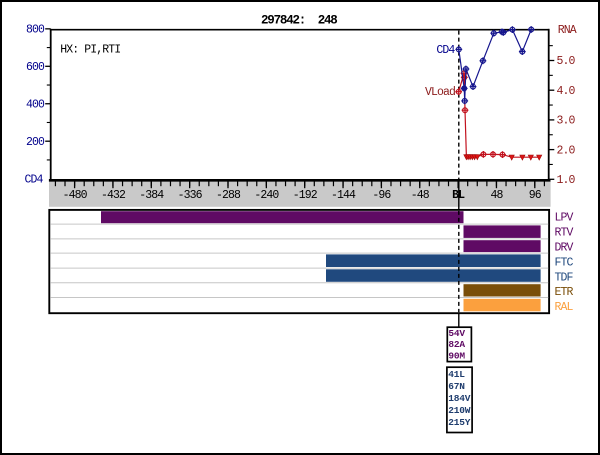  I want to click on svg-text: 41L, so click(456, 374).